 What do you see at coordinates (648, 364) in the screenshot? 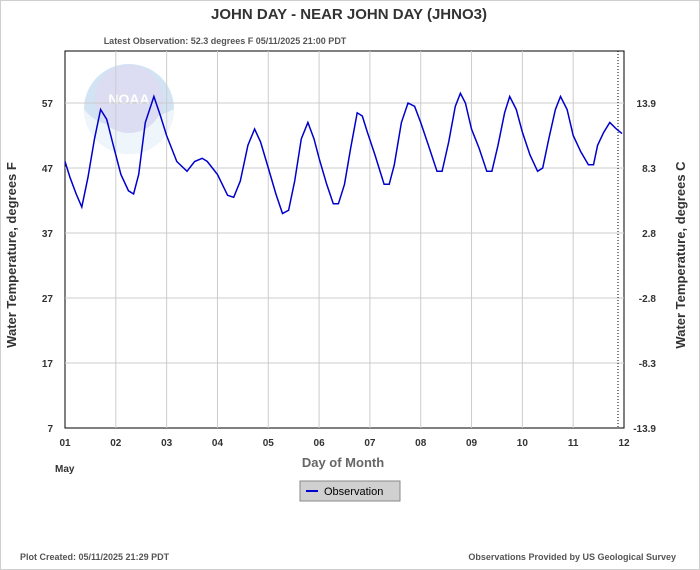
I see `y-right-tick-label: -8.3` at bounding box center [648, 364].